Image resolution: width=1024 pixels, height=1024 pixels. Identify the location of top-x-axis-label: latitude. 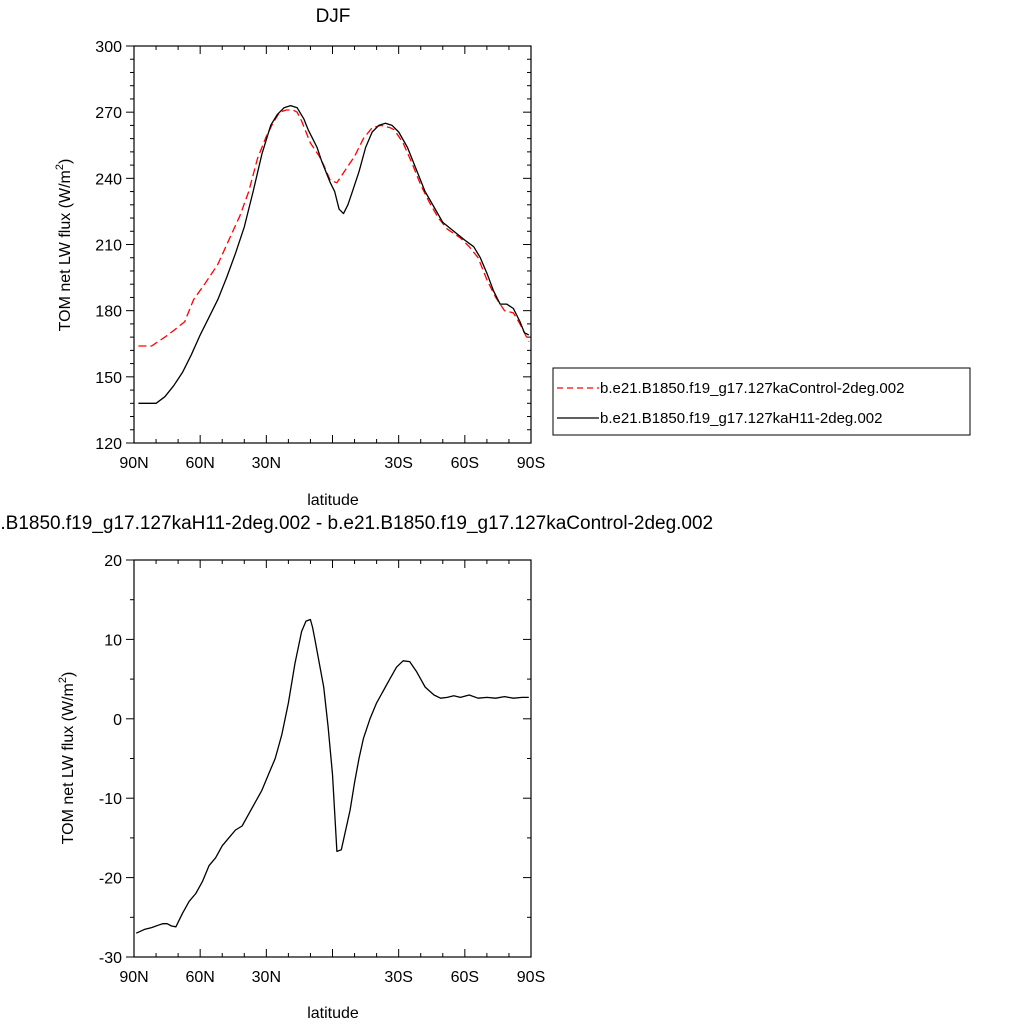
(333, 500).